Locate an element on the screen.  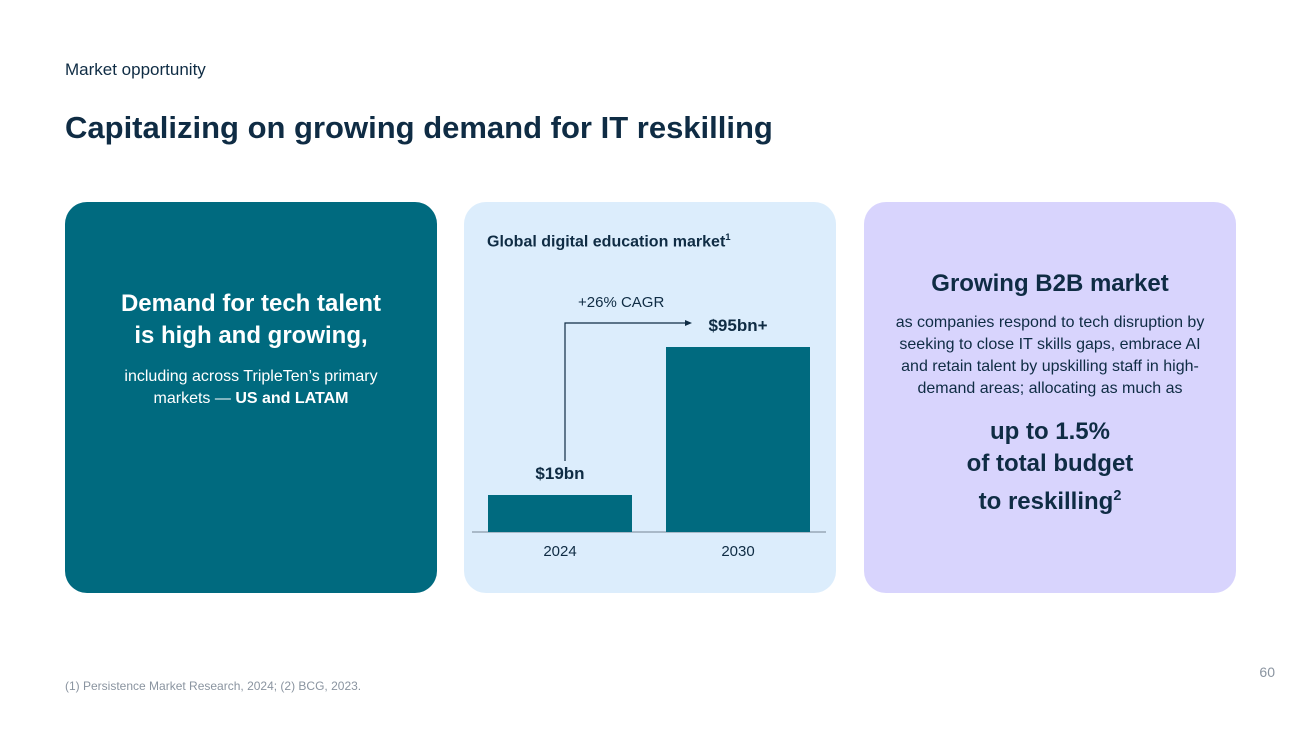
highlight-line-2: of total budget is located at coordinates (1050, 463).